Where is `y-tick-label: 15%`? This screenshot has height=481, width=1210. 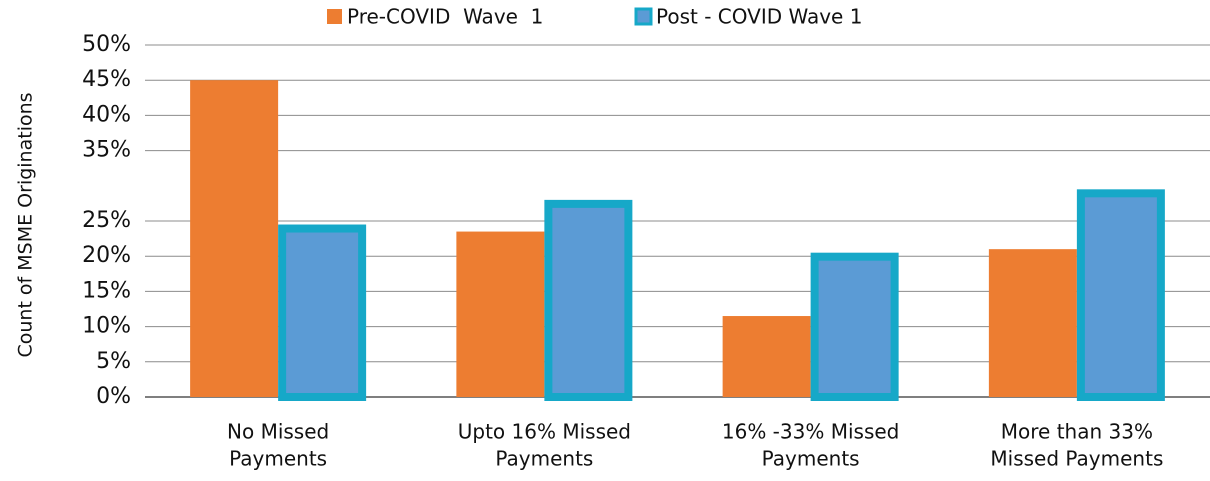
y-tick-label: 15% is located at coordinates (106, 290).